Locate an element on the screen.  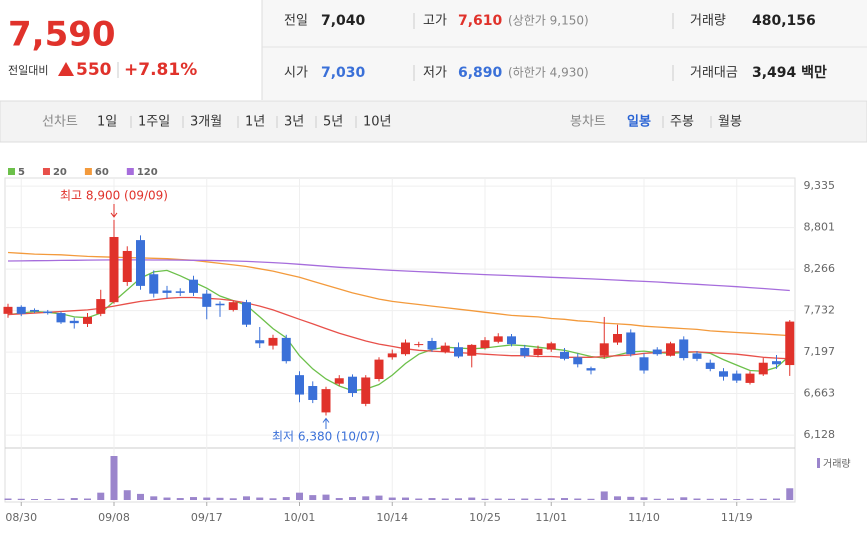
tab: 주봉 is located at coordinates (682, 122).